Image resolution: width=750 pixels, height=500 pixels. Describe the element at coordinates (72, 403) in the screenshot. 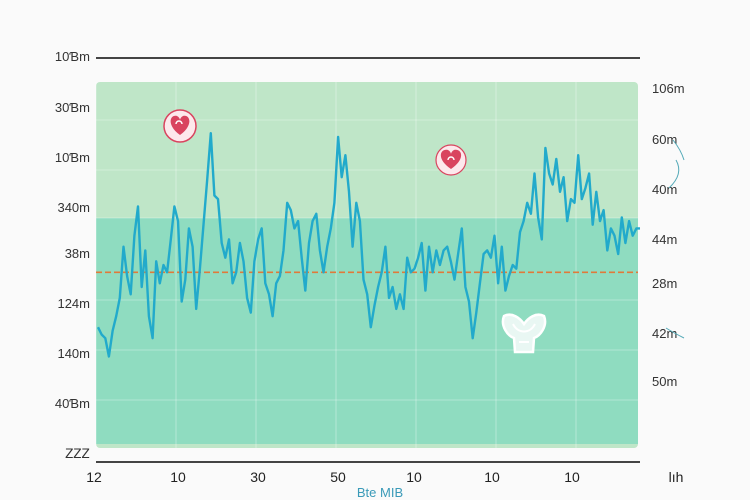

I see `y-left-tick-label: 40Ɓm` at that location.